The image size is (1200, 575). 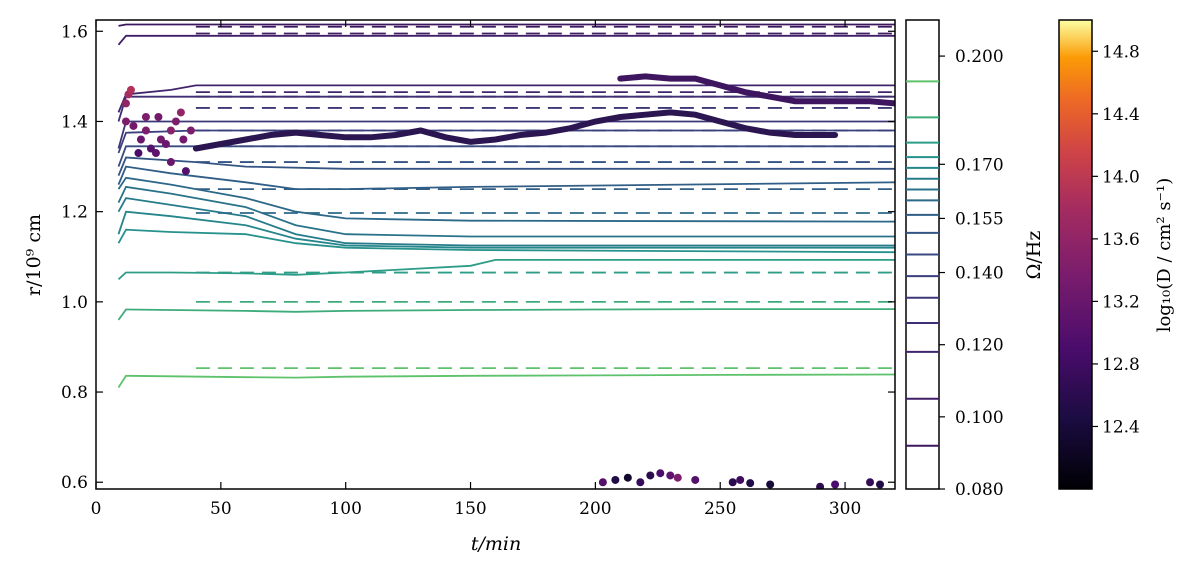 I want to click on y-tick-label-3: 1.2, so click(x=74, y=213).